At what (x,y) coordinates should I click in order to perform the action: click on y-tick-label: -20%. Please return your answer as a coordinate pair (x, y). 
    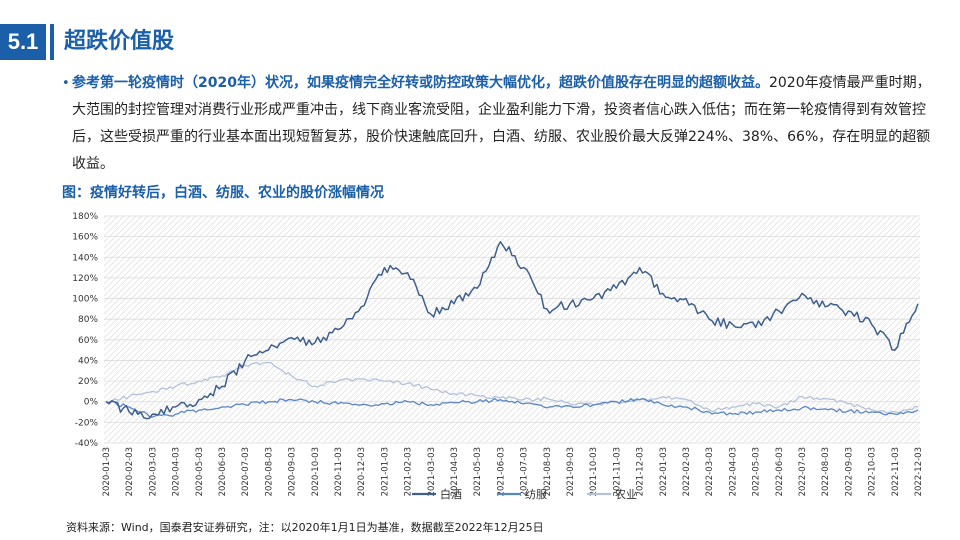
    Looking at the image, I should click on (87, 423).